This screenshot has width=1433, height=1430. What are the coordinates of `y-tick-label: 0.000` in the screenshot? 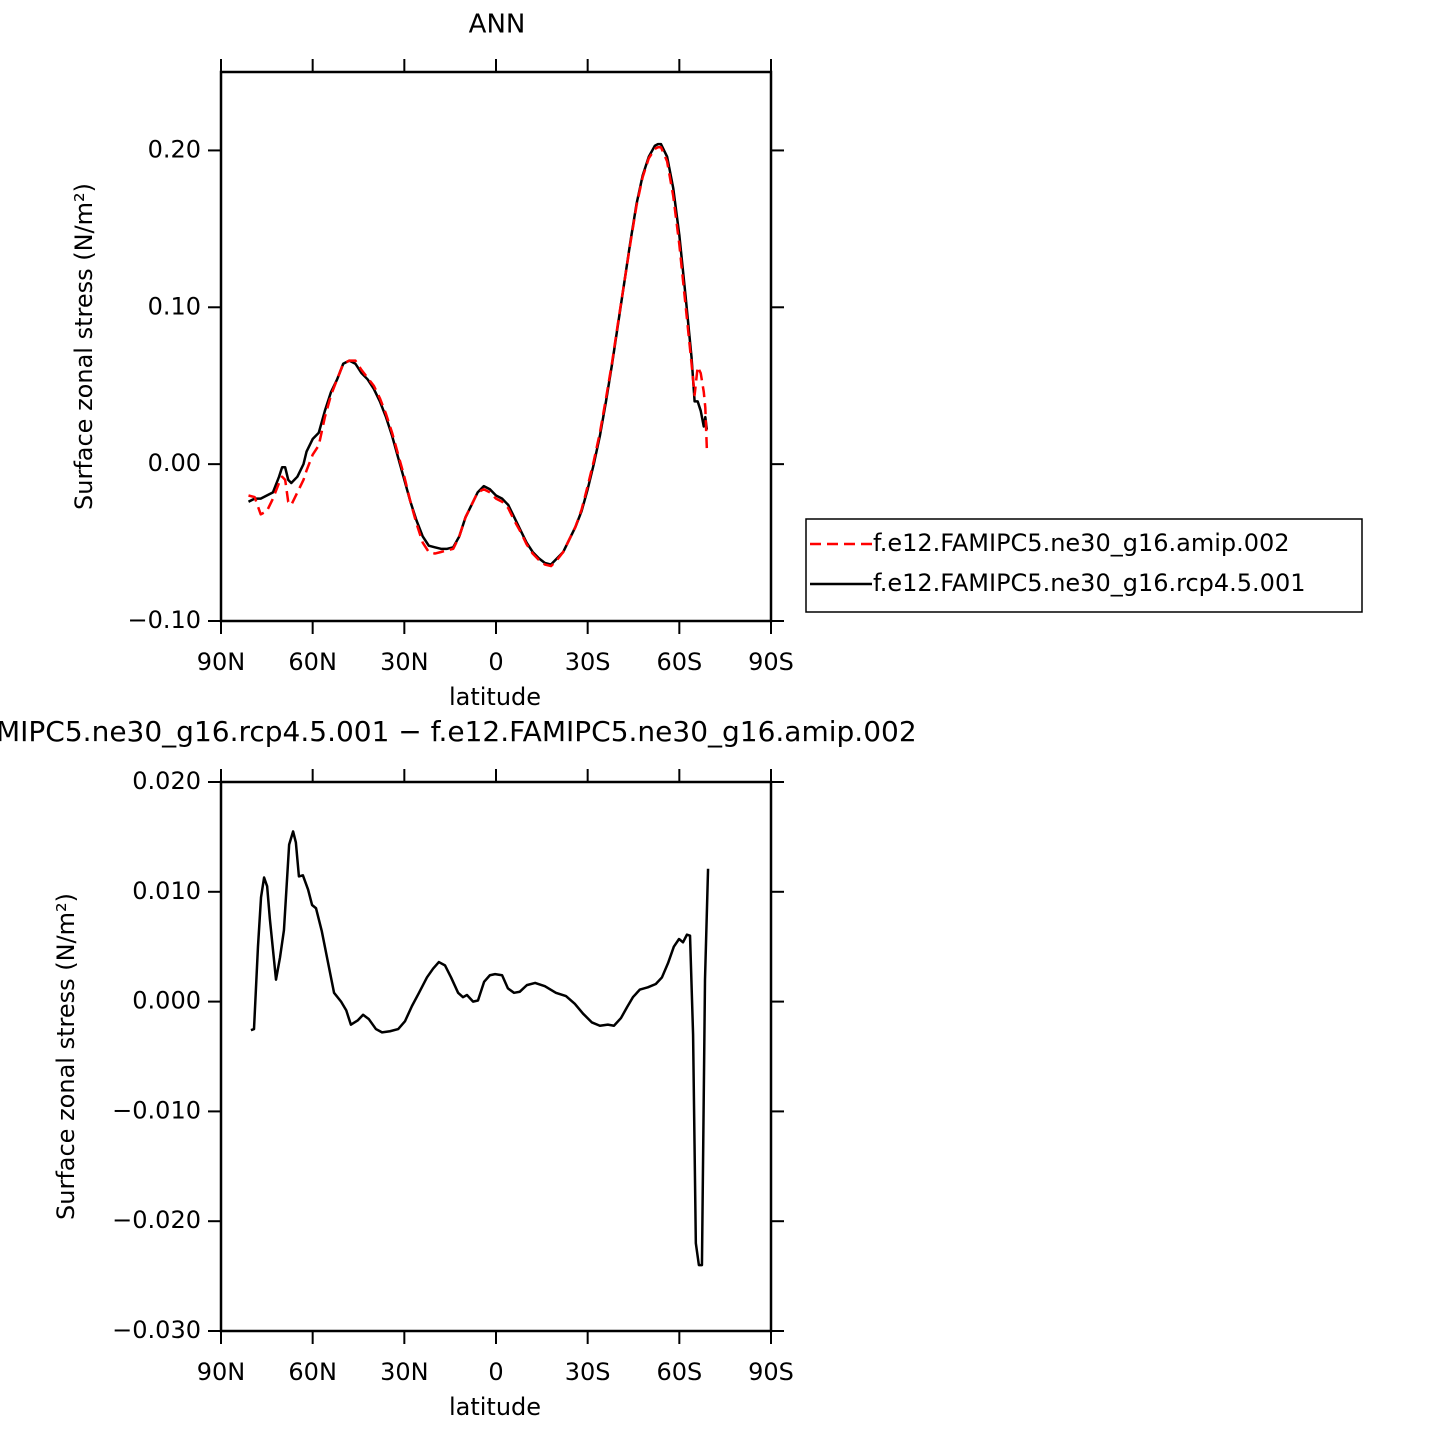 It's located at (166, 1001).